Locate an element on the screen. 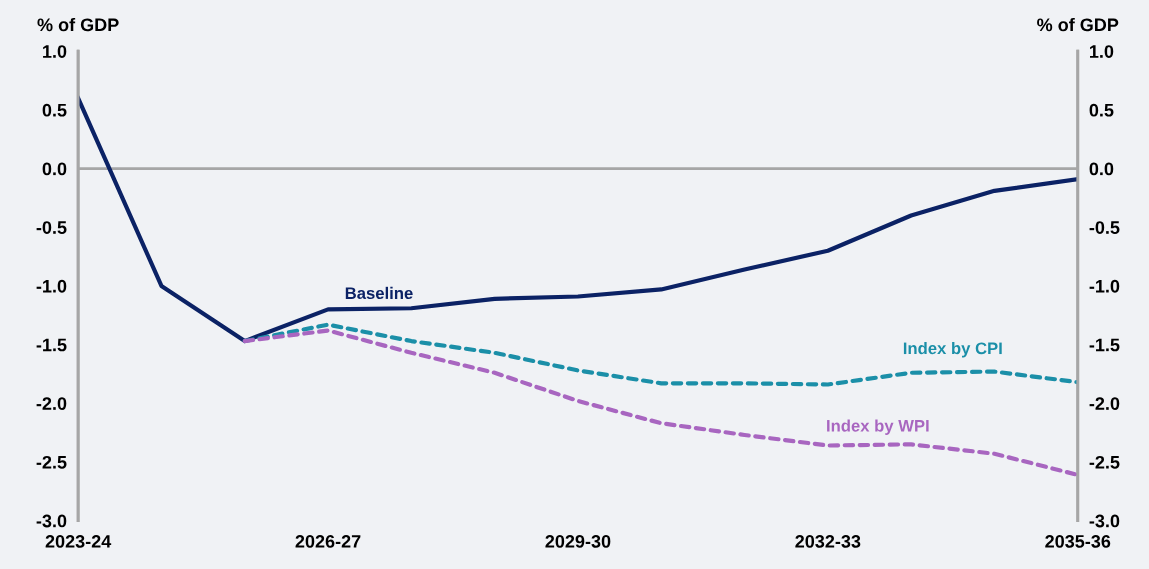 Image resolution: width=1149 pixels, height=569 pixels. y-tick-label: -1.5 is located at coordinates (51, 345).